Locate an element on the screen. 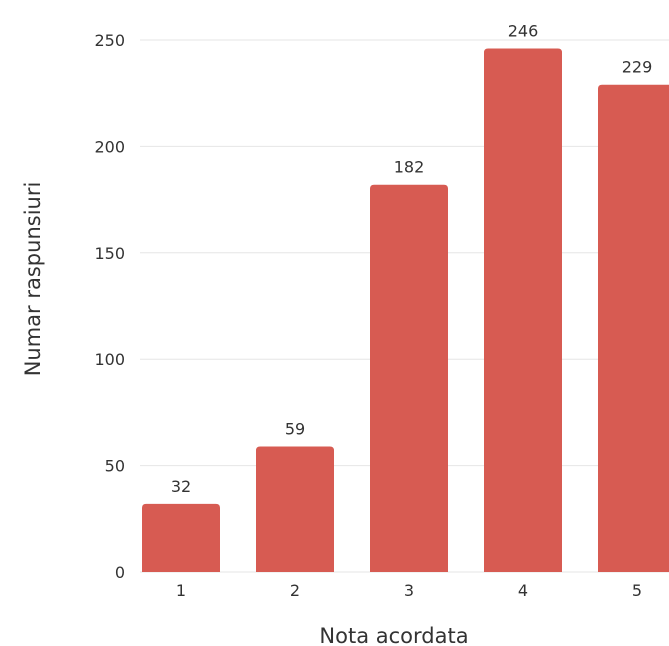  x-tick-label-3: 3 is located at coordinates (409, 590).